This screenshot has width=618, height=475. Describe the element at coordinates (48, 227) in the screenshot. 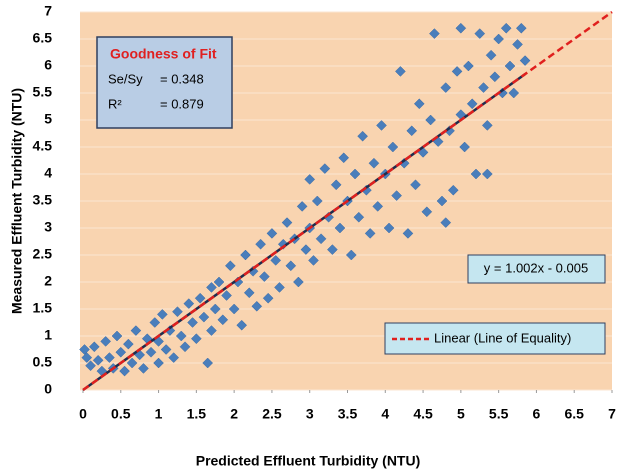

I see `y-tick-label: 3` at that location.